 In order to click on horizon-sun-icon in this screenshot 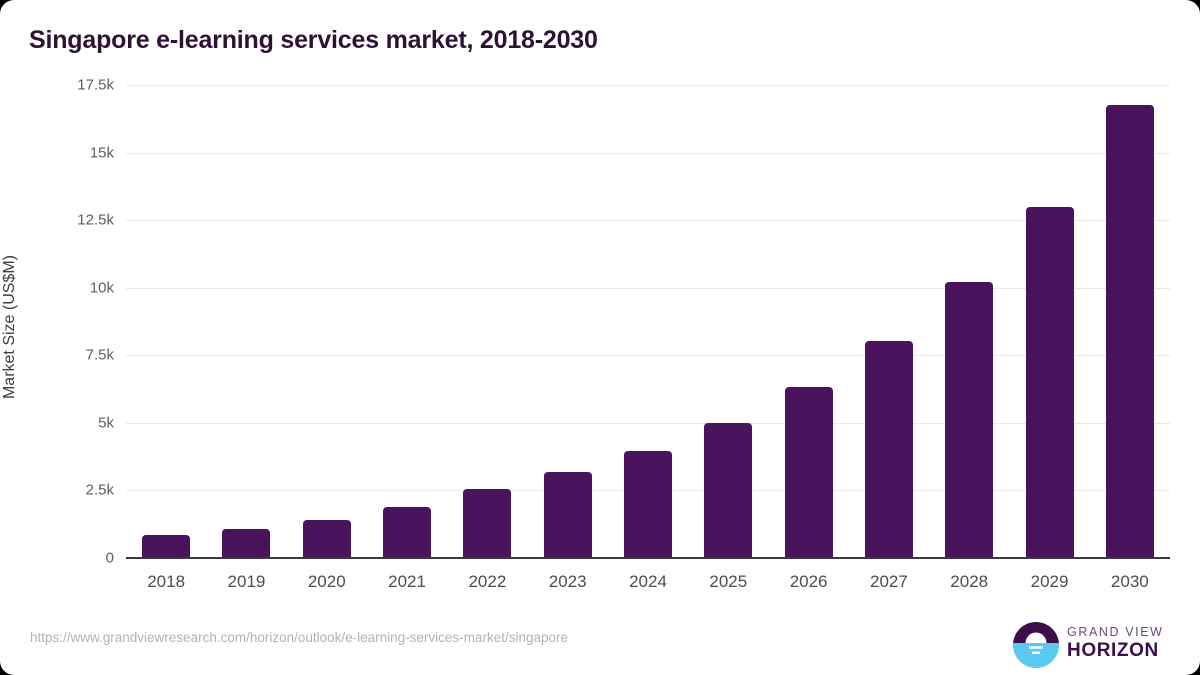, I will do `click(1036, 645)`.